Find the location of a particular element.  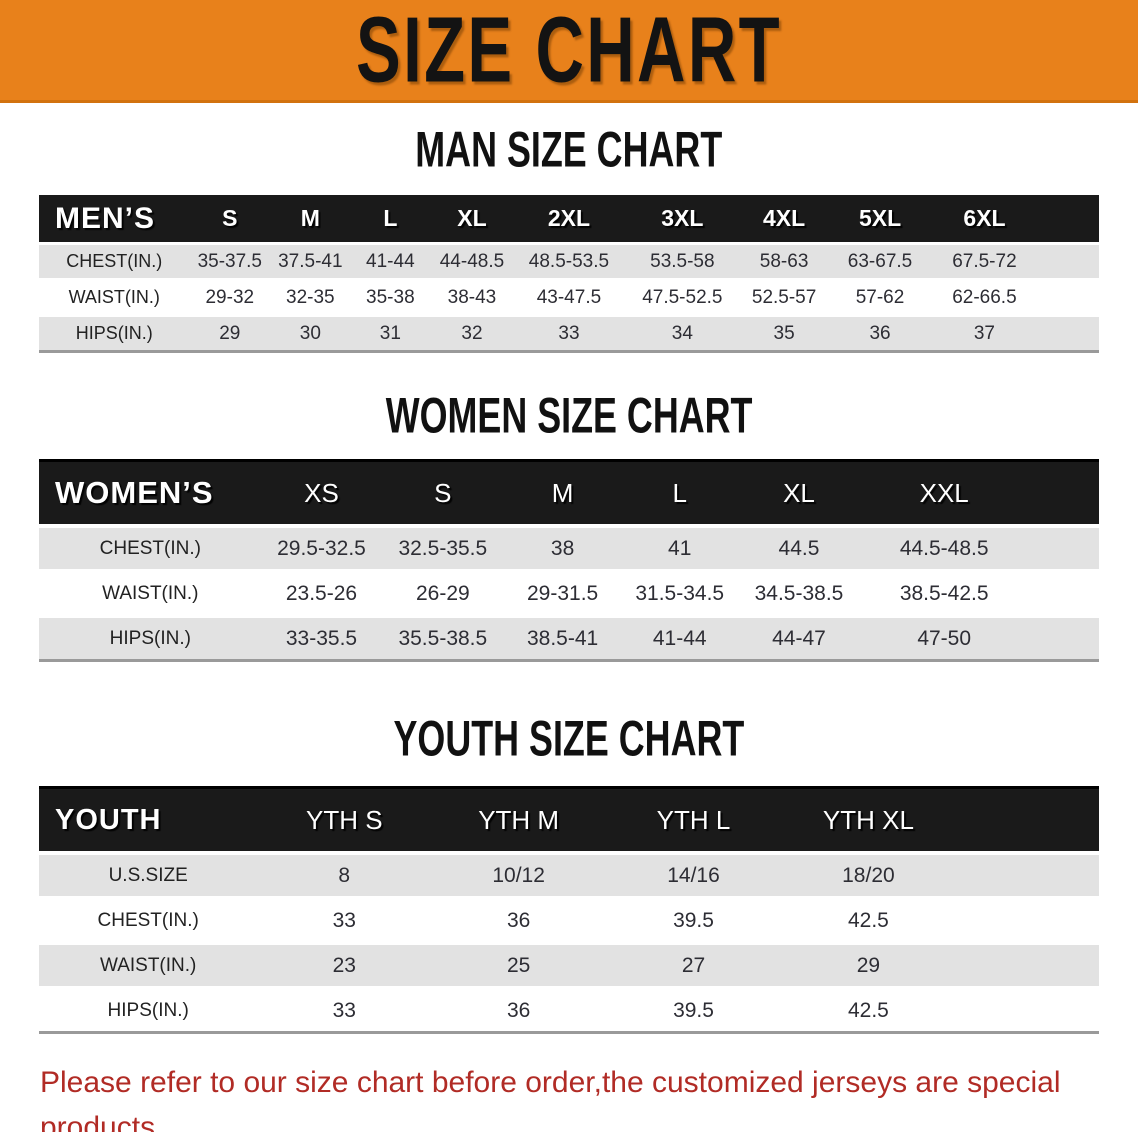

size-value-cell: 18/20 is located at coordinates (868, 874).